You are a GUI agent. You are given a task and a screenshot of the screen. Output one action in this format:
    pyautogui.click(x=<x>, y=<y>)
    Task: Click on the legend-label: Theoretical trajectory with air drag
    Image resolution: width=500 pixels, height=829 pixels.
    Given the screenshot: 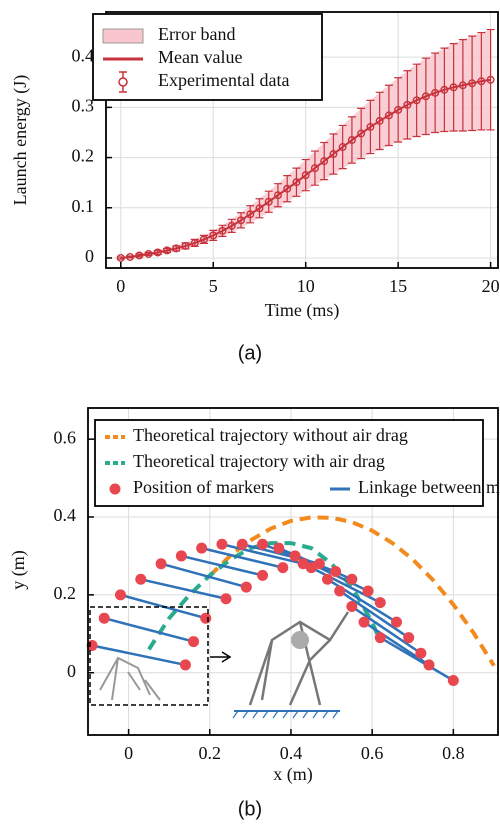 What is the action you would take?
    pyautogui.click(x=259, y=461)
    